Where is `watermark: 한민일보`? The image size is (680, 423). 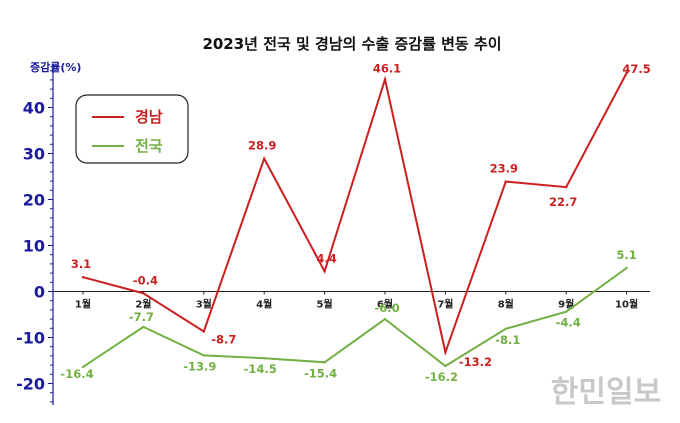
watermark: 한민일보 is located at coordinates (606, 392).